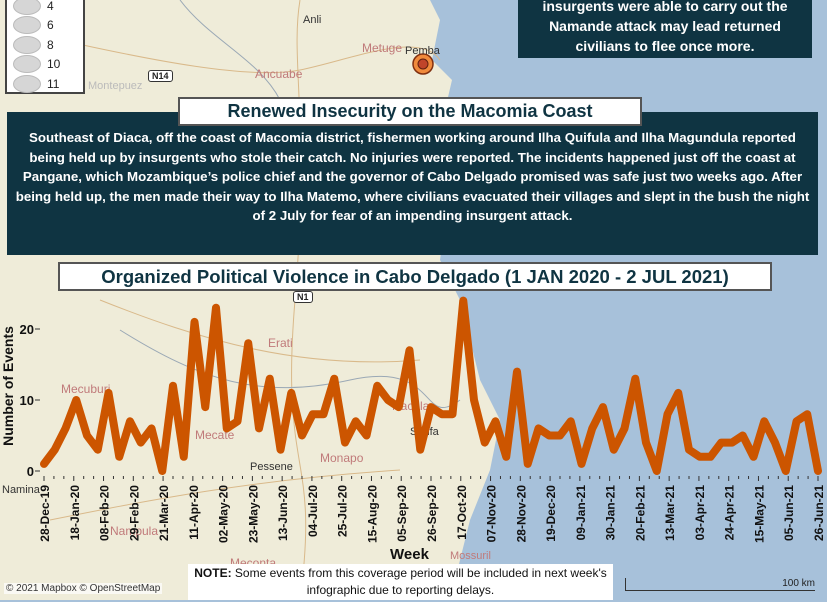  I want to click on place-label: Mossuril, so click(470, 556).